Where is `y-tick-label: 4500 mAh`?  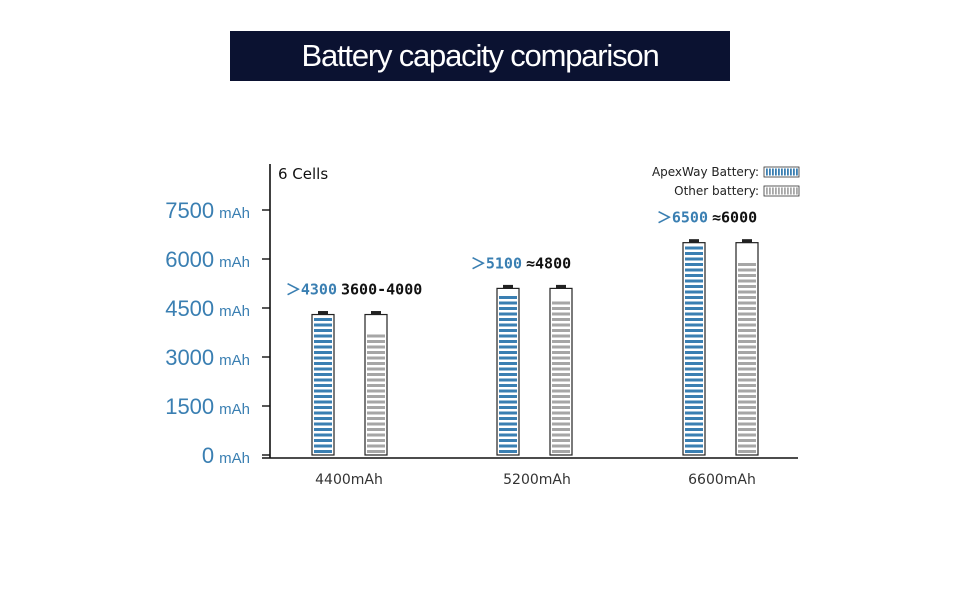 y-tick-label: 4500 mAh is located at coordinates (207, 308).